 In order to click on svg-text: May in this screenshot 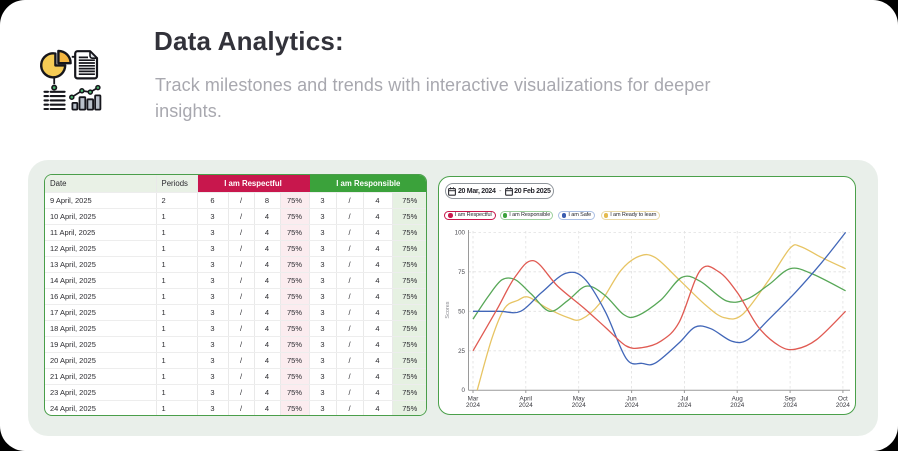, I will do `click(579, 399)`.